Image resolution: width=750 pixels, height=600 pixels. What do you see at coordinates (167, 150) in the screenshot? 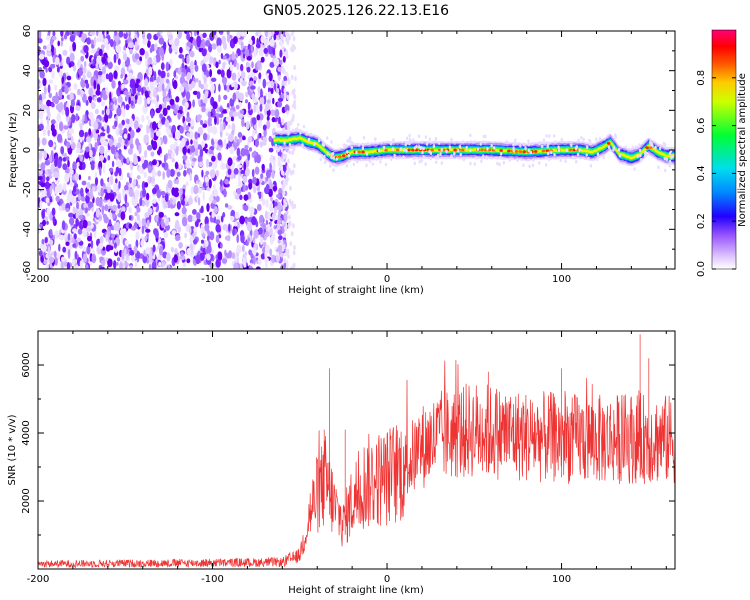
I see `spectrogram-noise-region` at bounding box center [167, 150].